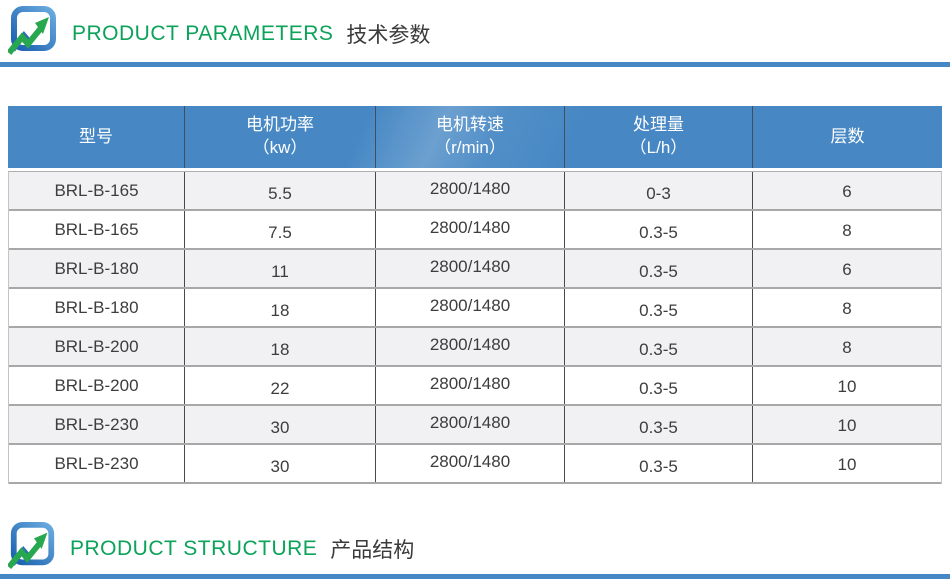  Describe the element at coordinates (658, 125) in the screenshot. I see `column-header-label: 处理量` at that location.